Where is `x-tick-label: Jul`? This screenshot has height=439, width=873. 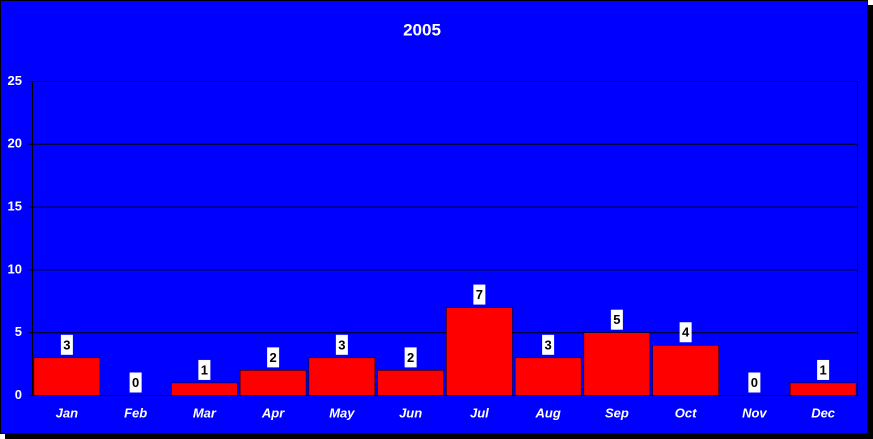
x-tick-label: Jul is located at coordinates (479, 412).